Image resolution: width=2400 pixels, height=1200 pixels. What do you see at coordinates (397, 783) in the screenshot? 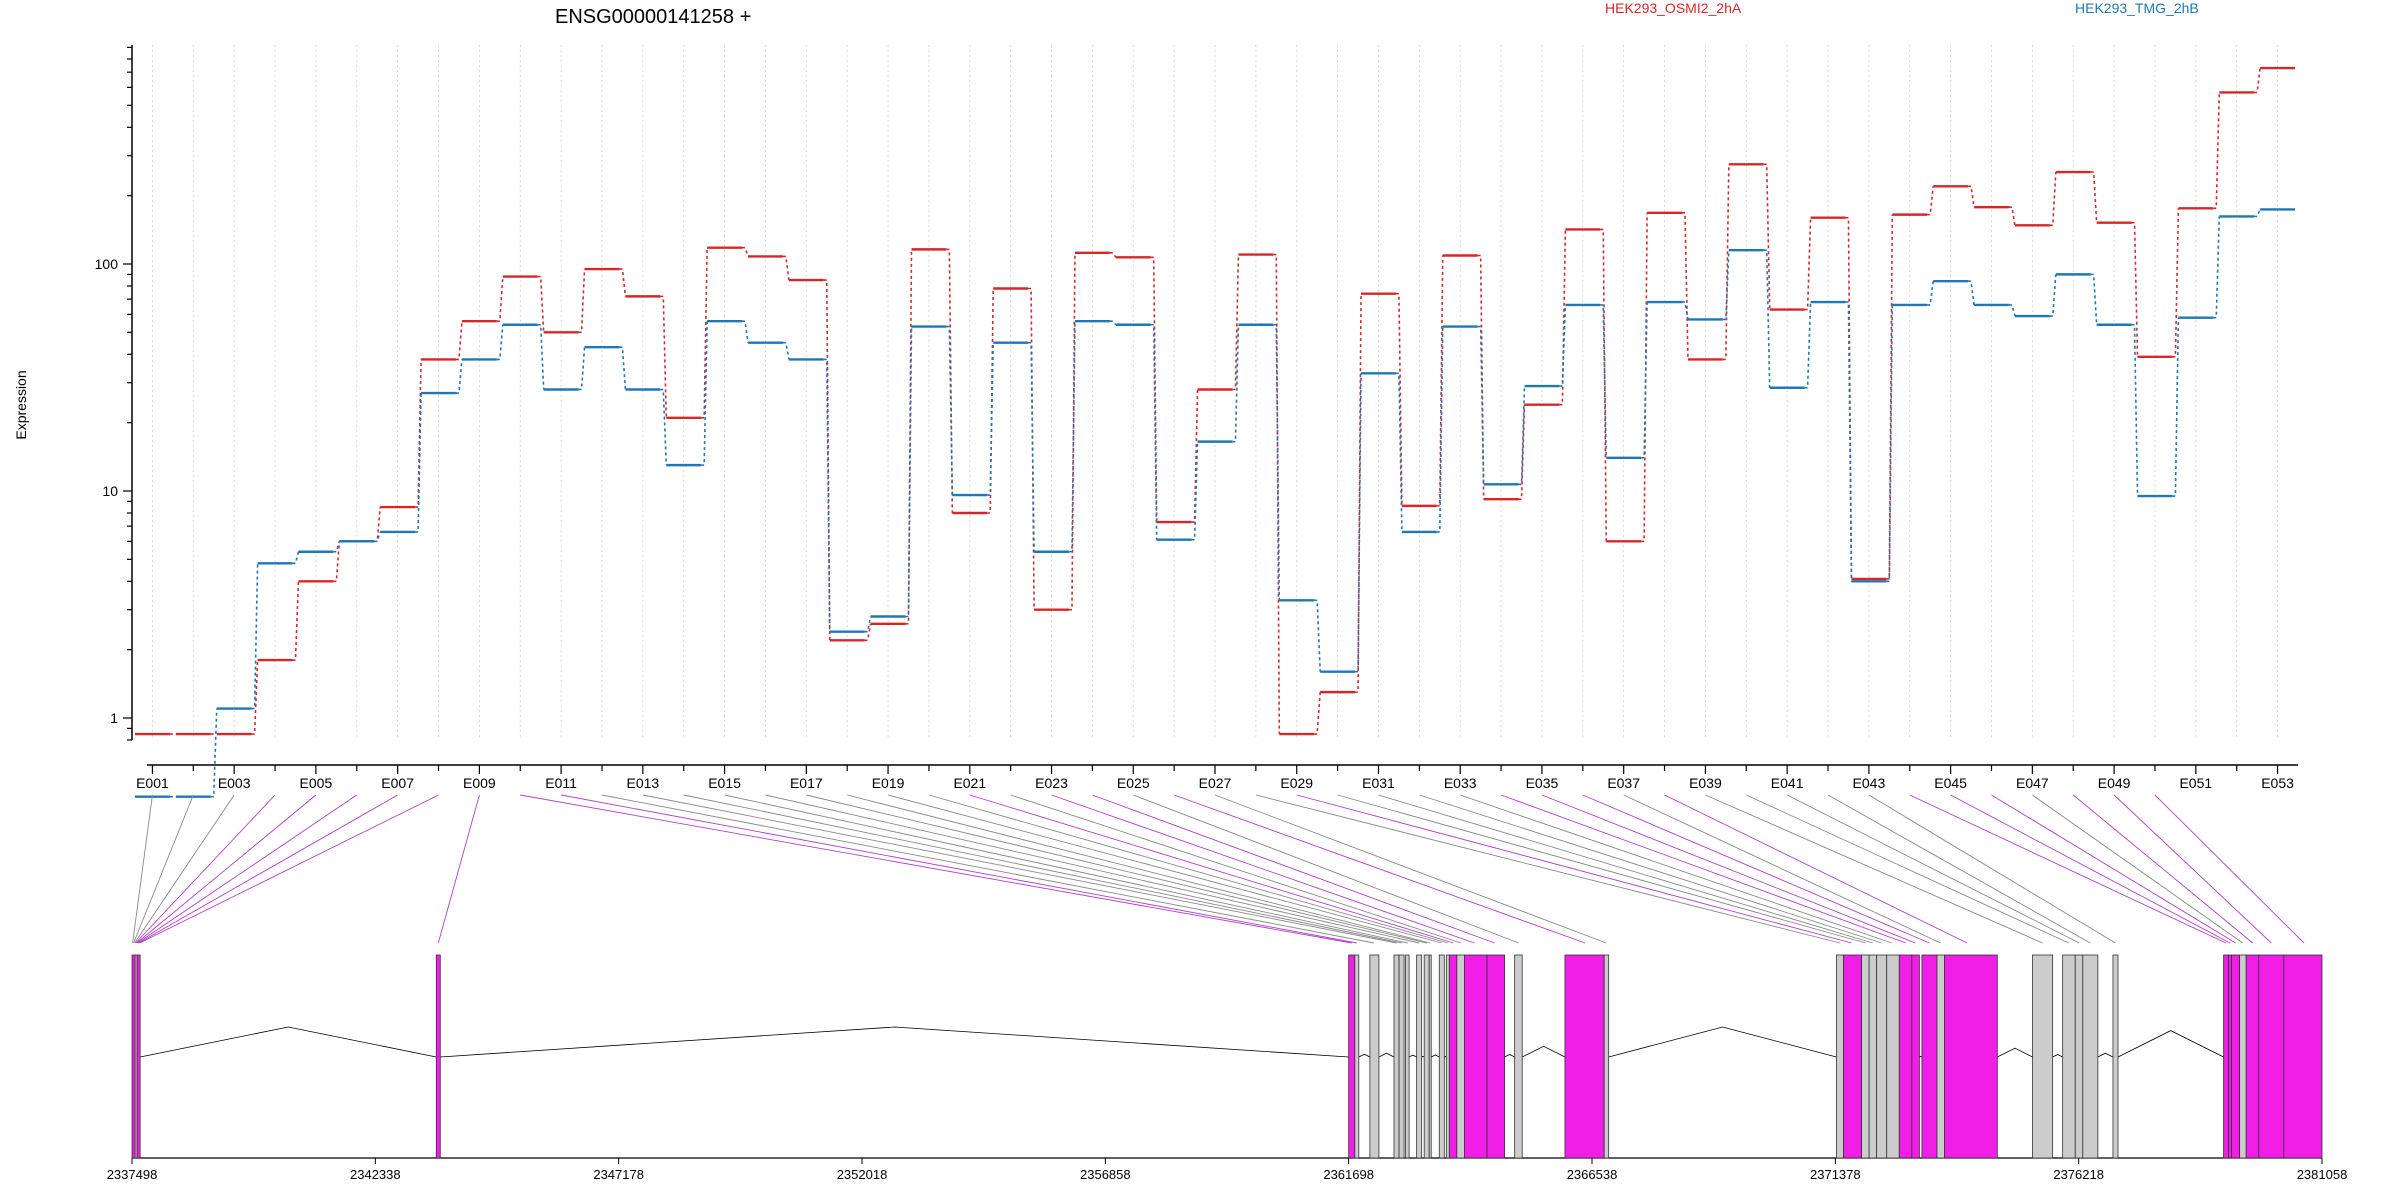
I see `x-tick-label: E007` at bounding box center [397, 783].